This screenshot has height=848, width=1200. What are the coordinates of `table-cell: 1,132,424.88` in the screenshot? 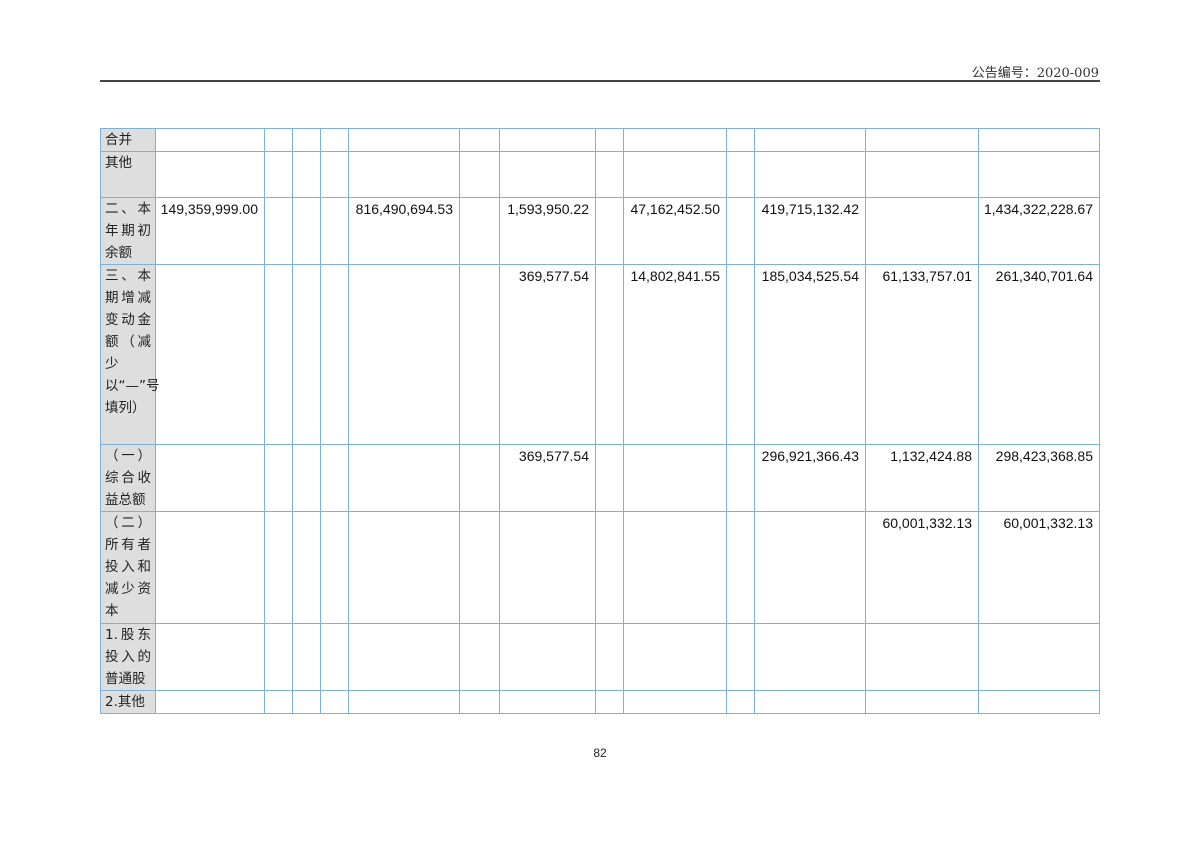 It's located at (922, 478).